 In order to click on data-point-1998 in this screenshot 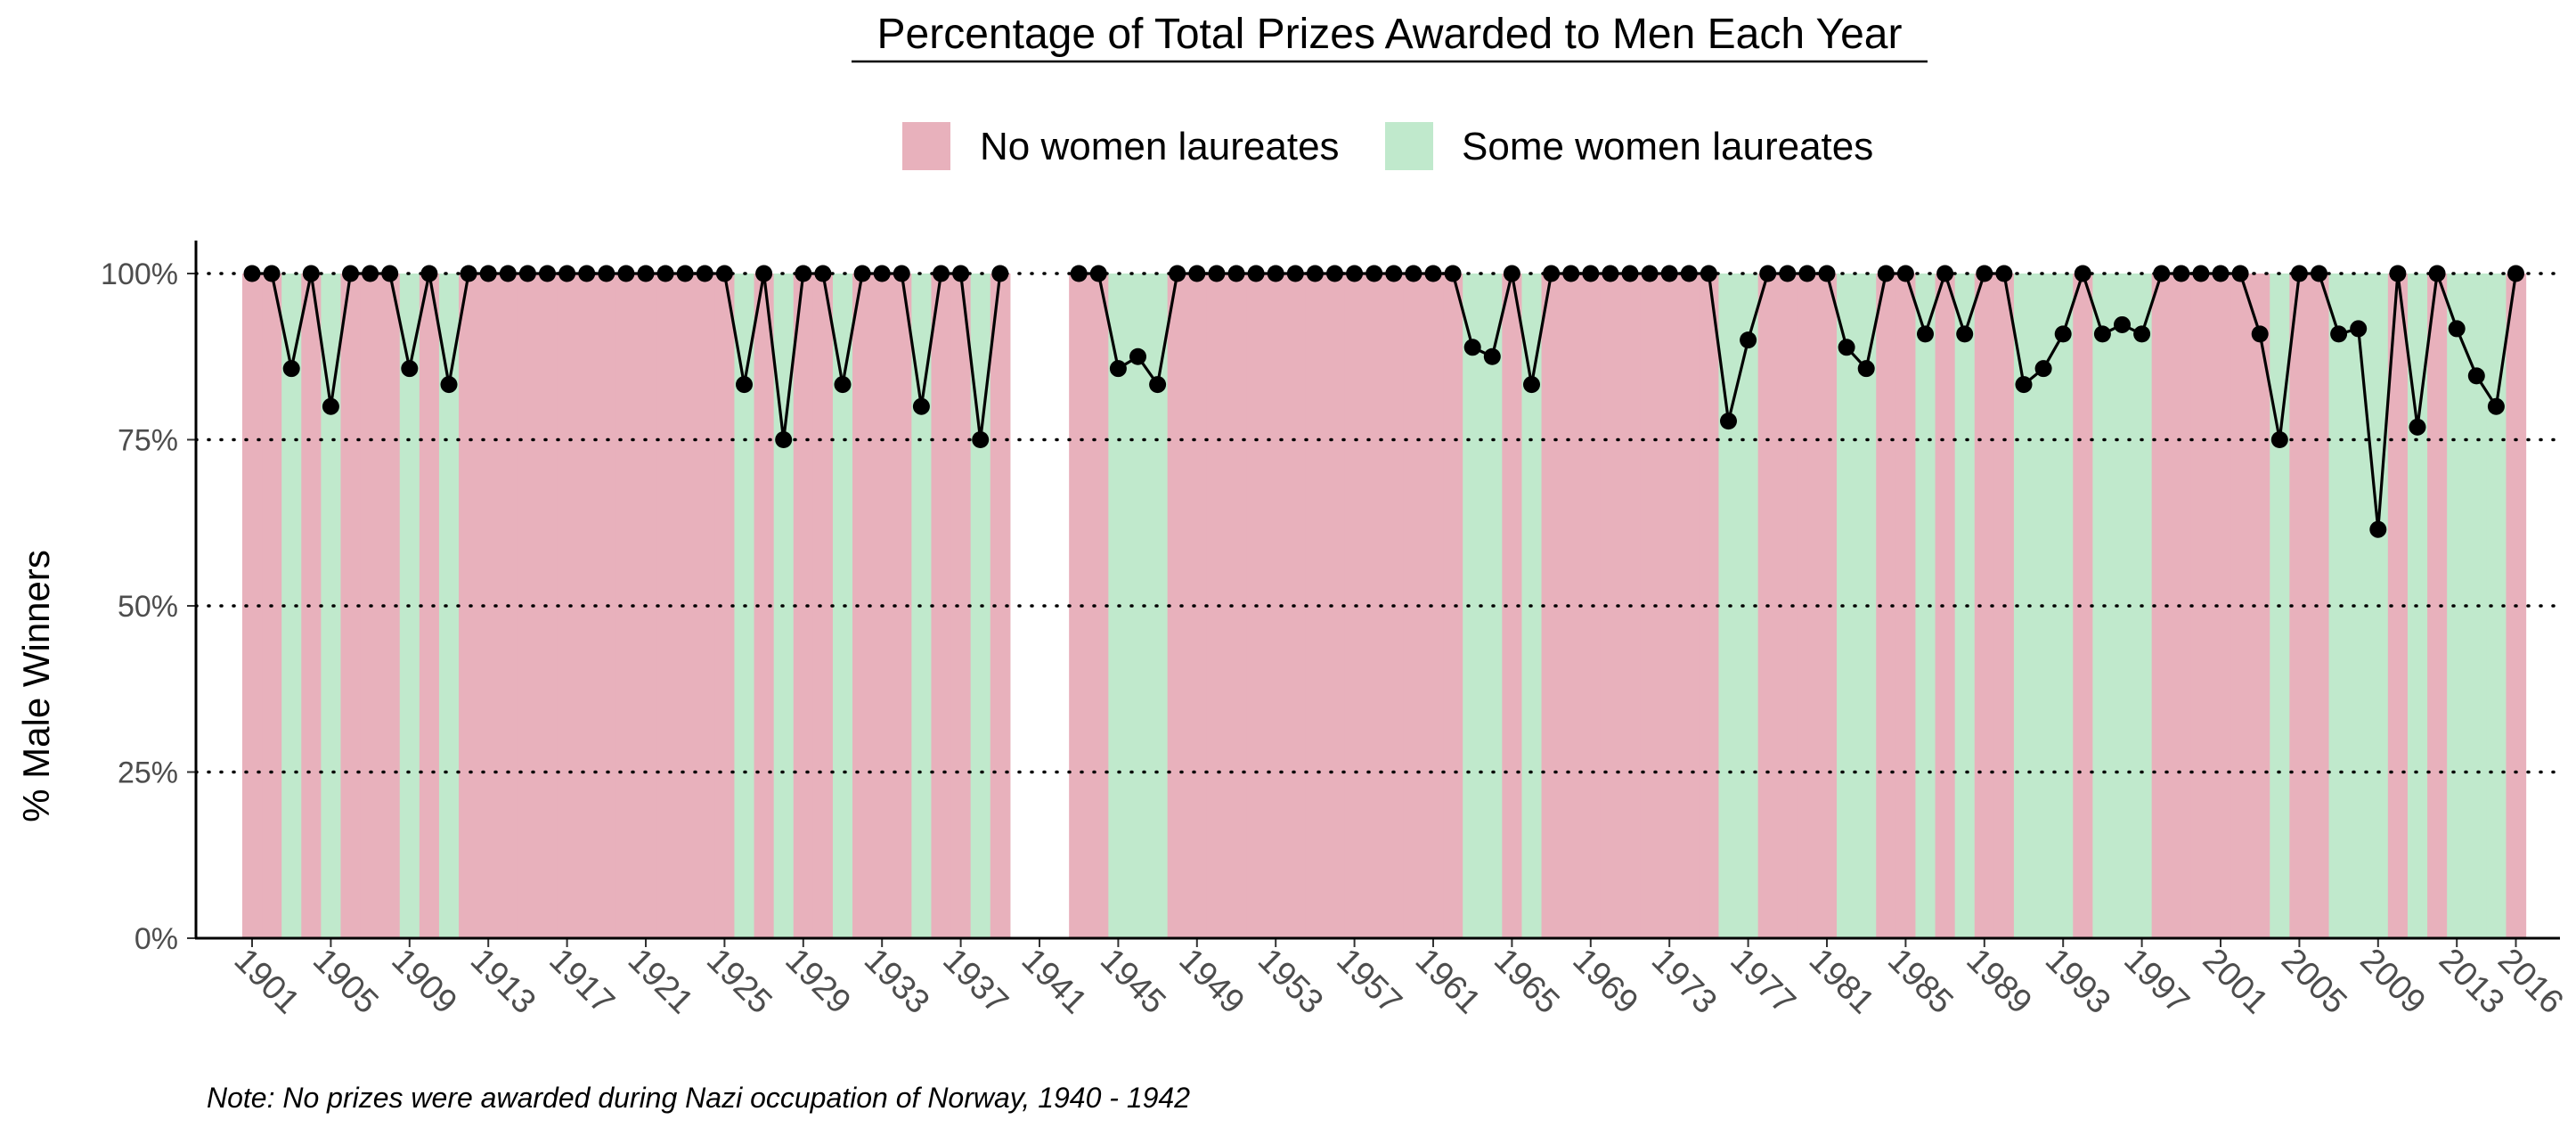, I will do `click(2162, 273)`.